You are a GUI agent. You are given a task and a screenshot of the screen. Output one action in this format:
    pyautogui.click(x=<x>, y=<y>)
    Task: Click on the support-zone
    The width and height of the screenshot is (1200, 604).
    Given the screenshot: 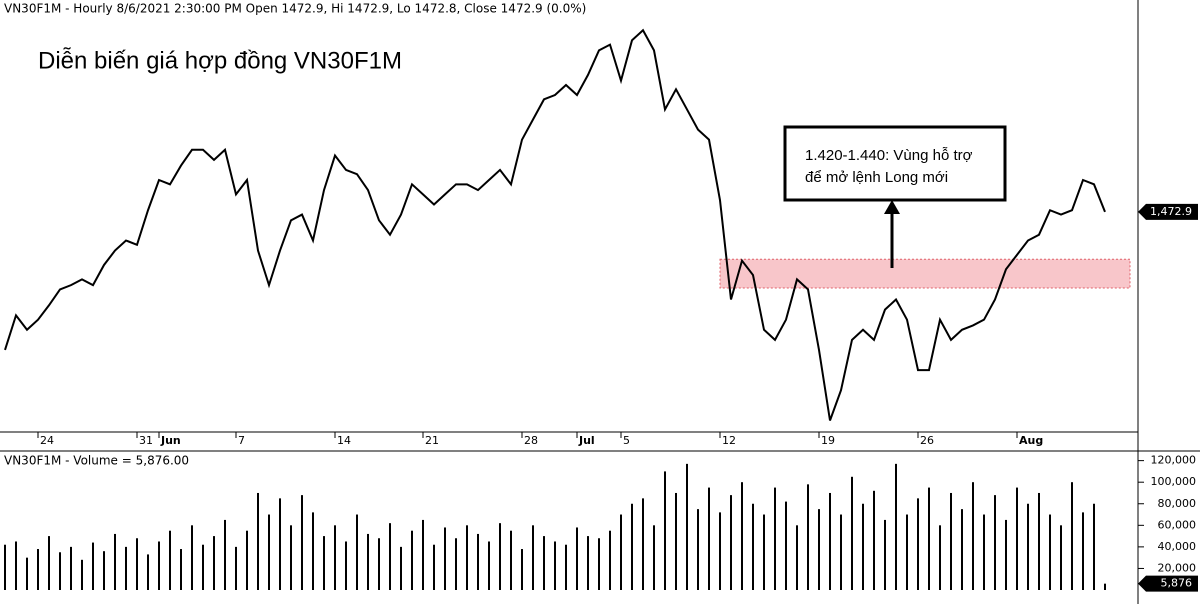 What is the action you would take?
    pyautogui.click(x=925, y=273)
    